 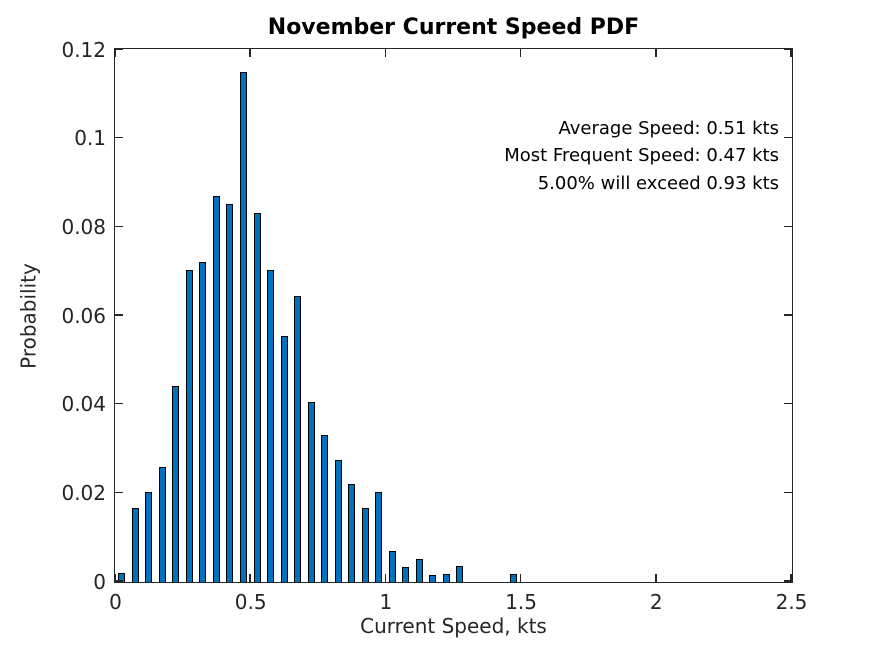 What do you see at coordinates (668, 128) in the screenshot?
I see `annotation-average-speed: Average Speed: 0.51 kts` at bounding box center [668, 128].